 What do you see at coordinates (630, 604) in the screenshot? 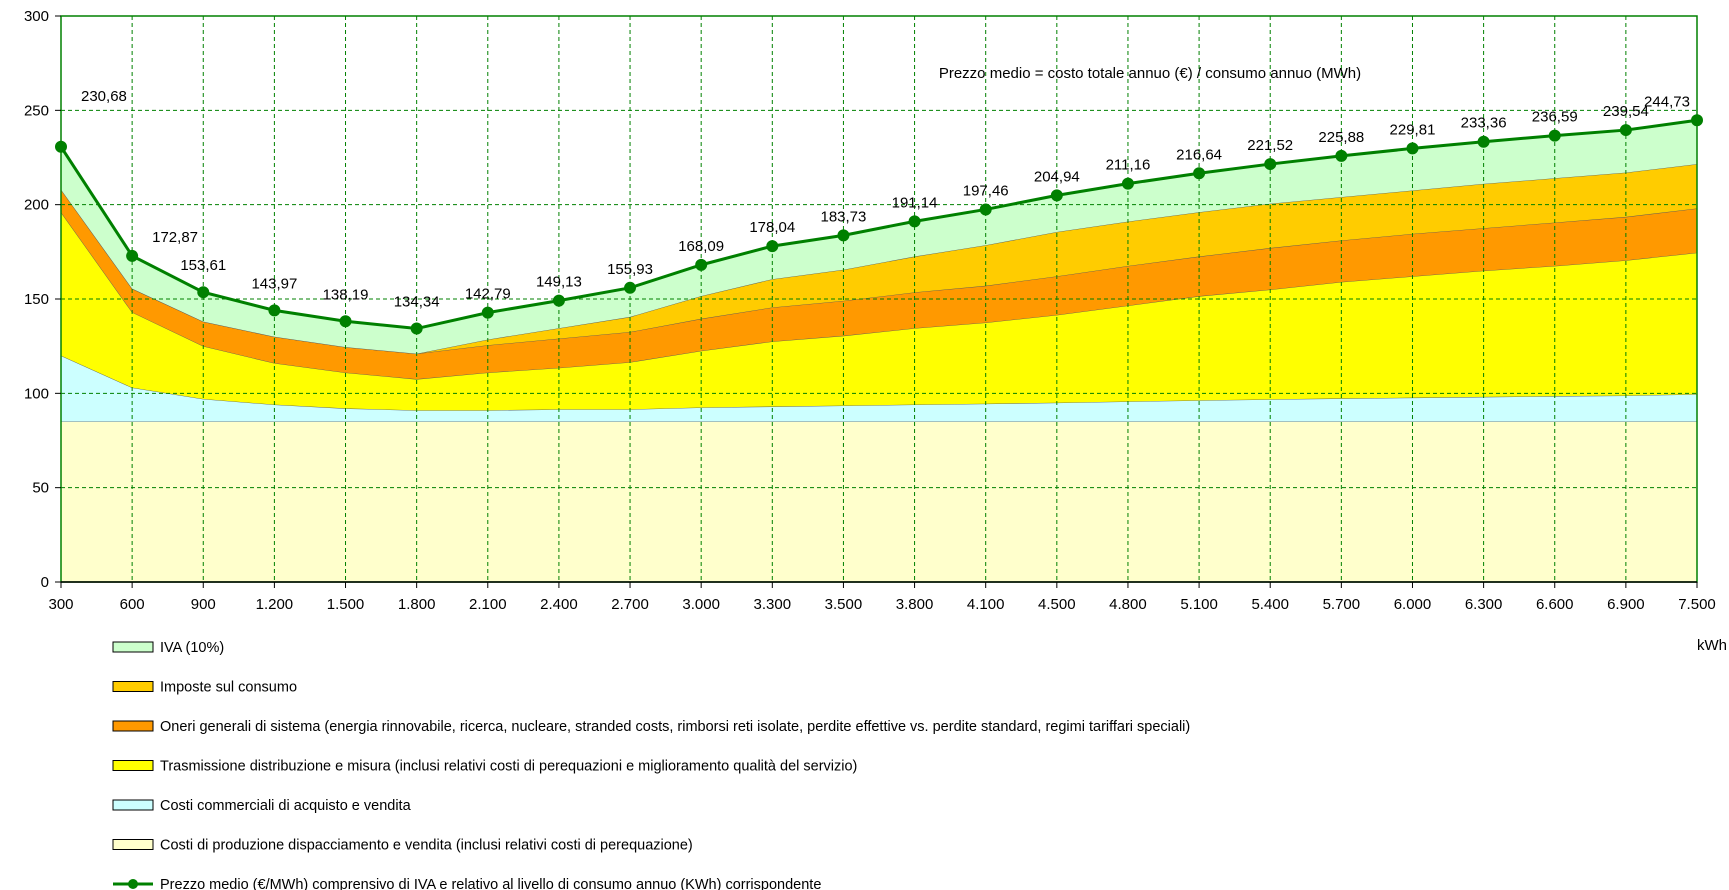
I see `x-tick-label: 2.700` at bounding box center [630, 604].